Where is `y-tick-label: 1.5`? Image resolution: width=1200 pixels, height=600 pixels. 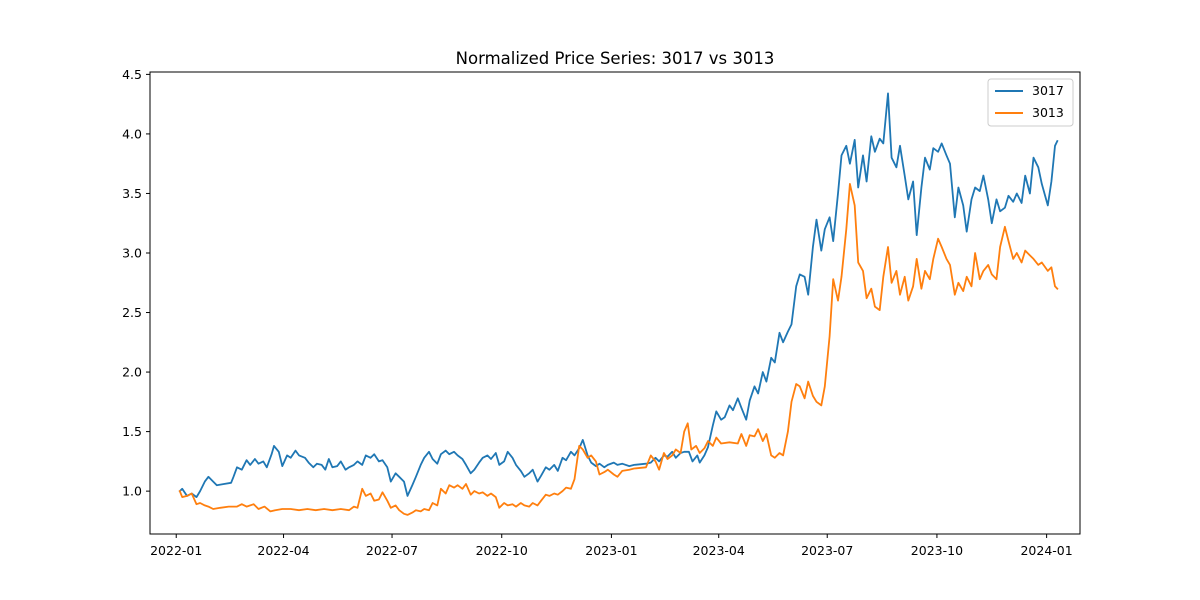 y-tick-label: 1.5 is located at coordinates (132, 431).